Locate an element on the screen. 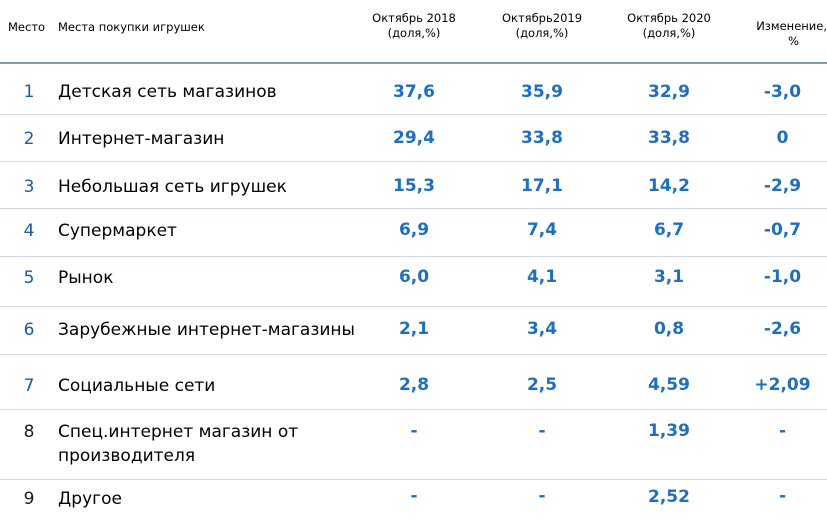 This screenshot has height=524, width=827. row-rank: 3 is located at coordinates (29, 187).